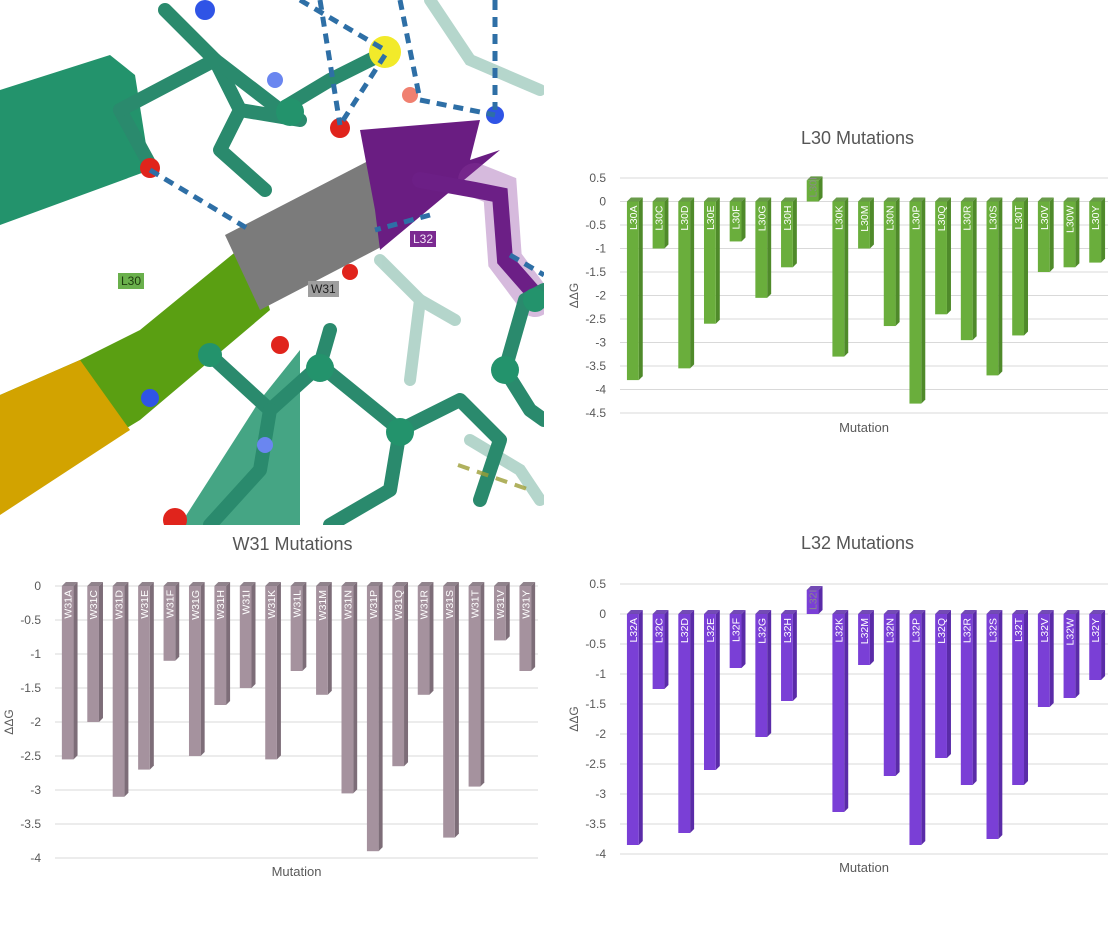 The image size is (1120, 925). What do you see at coordinates (1096, 218) in the screenshot?
I see `category-label: L30Y` at bounding box center [1096, 218].